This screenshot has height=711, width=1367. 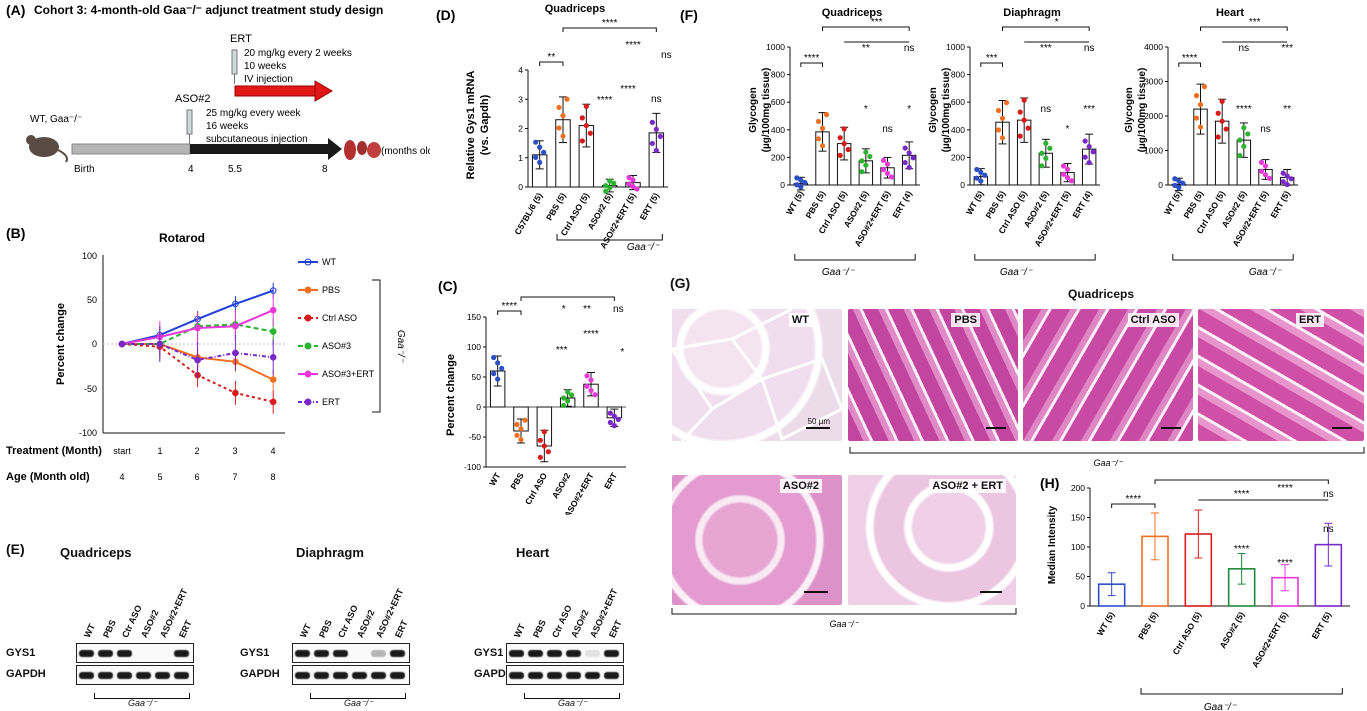 What do you see at coordinates (1230, 13) in the screenshot?
I see `chart-title: Heart` at bounding box center [1230, 13].